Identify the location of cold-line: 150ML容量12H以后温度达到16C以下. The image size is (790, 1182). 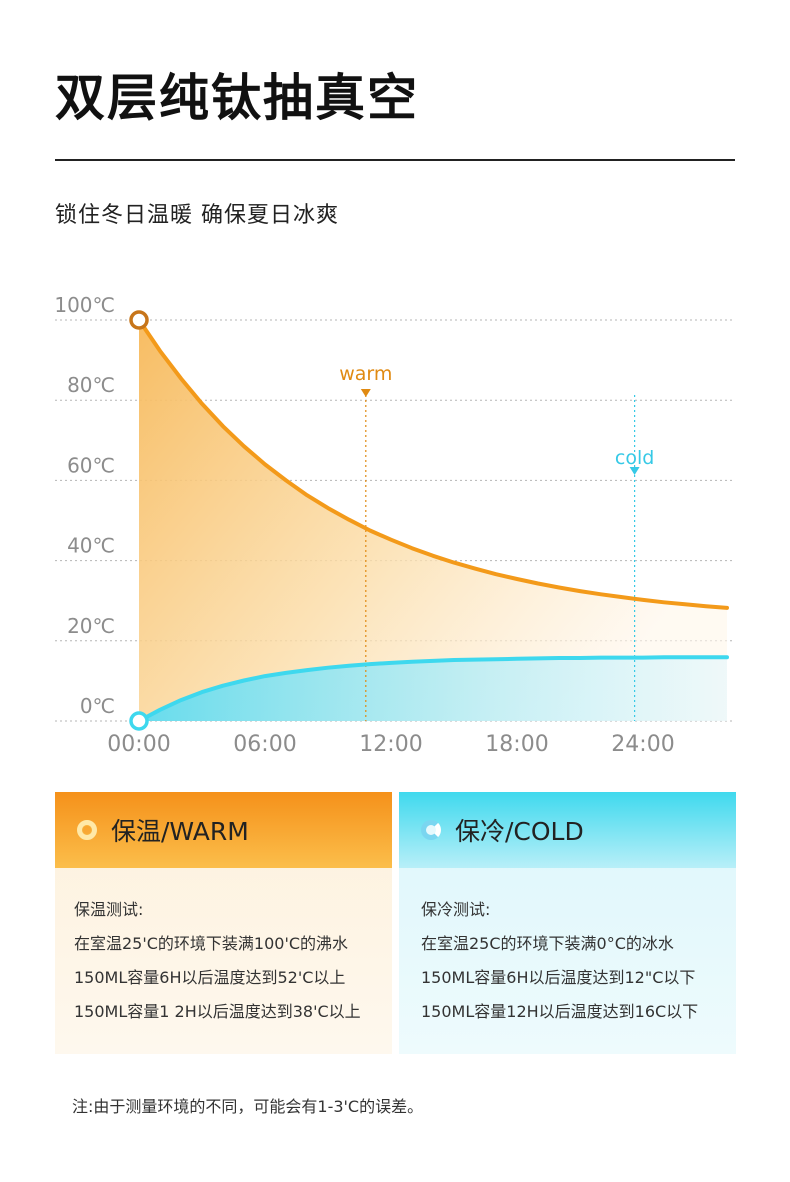
(560, 1011).